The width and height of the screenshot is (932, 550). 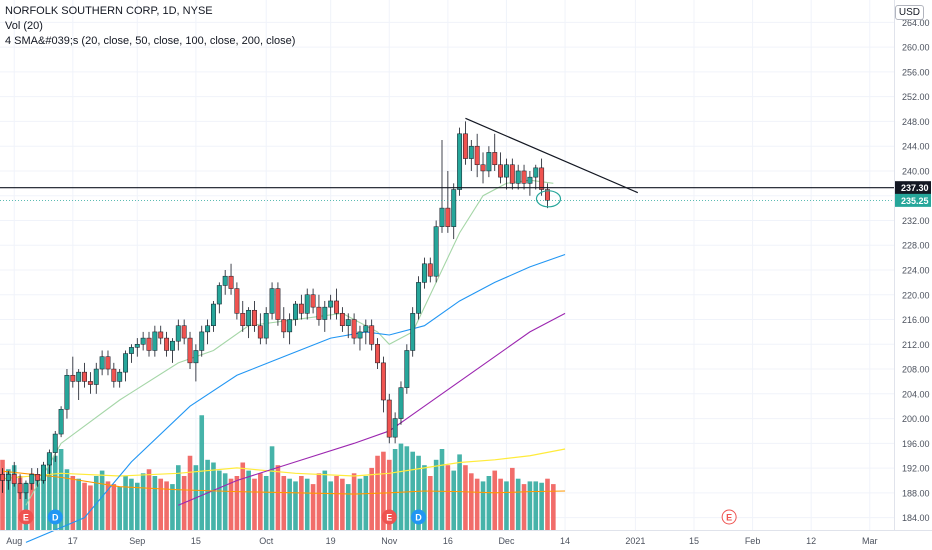 What do you see at coordinates (548, 199) in the screenshot?
I see `highlight-ellipse` at bounding box center [548, 199].